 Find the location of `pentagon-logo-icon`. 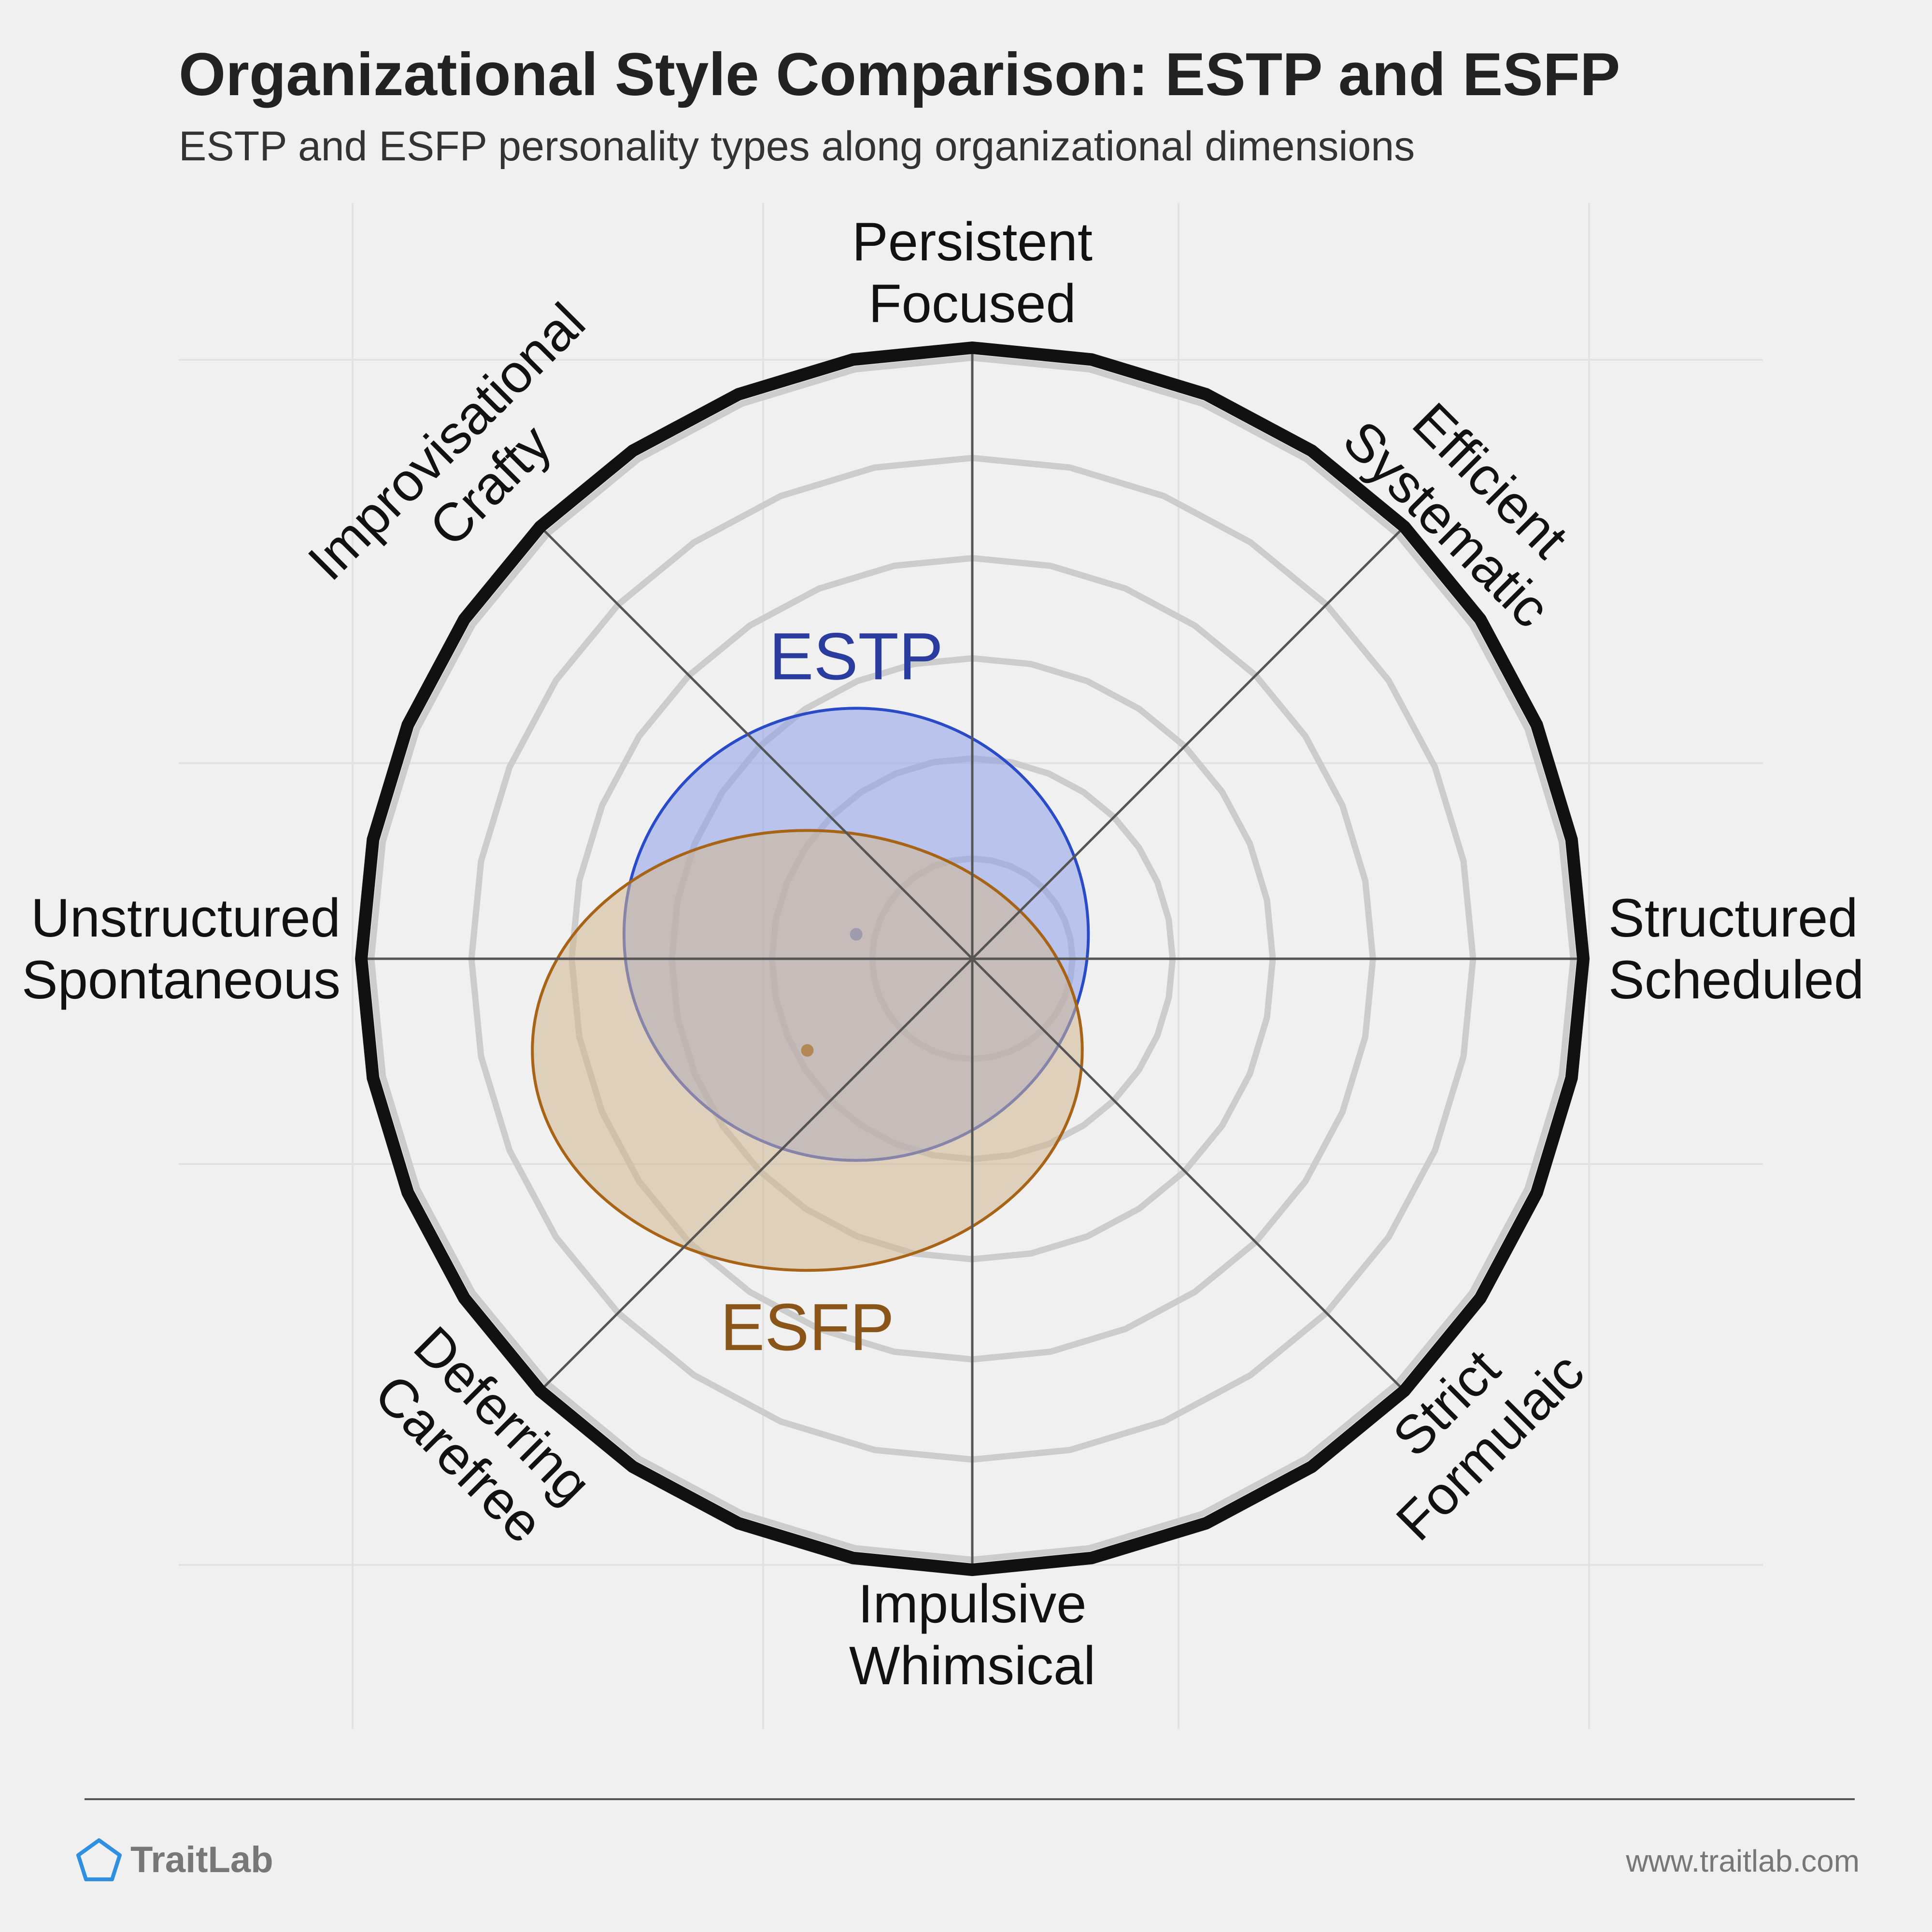

pentagon-logo-icon is located at coordinates (99, 1859).